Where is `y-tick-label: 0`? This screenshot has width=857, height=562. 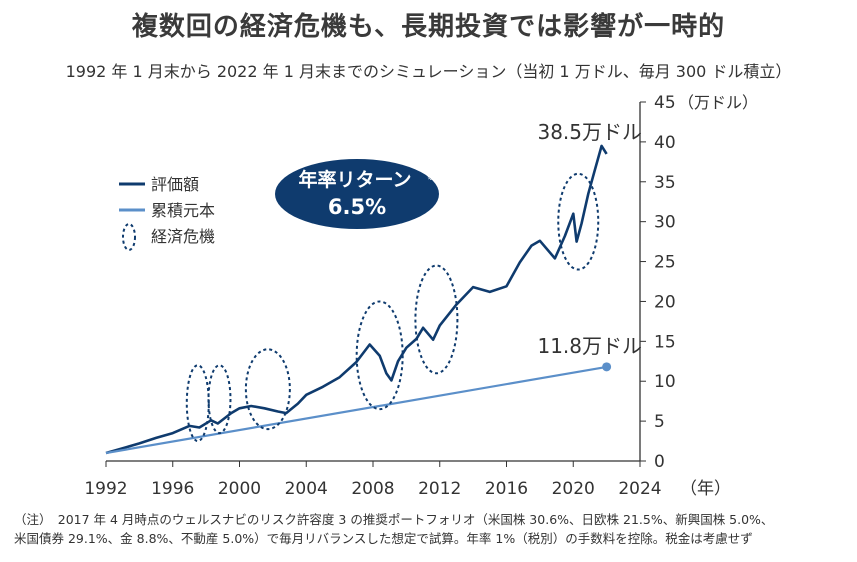
y-tick-label: 0 is located at coordinates (659, 462).